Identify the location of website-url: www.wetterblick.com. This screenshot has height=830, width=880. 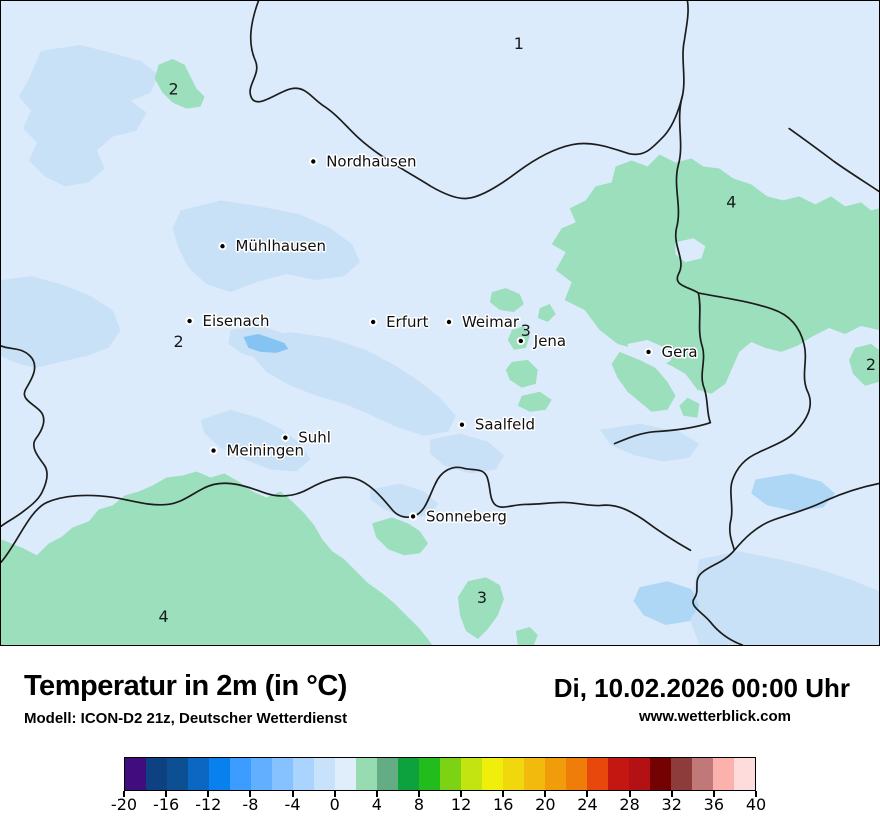
(715, 716).